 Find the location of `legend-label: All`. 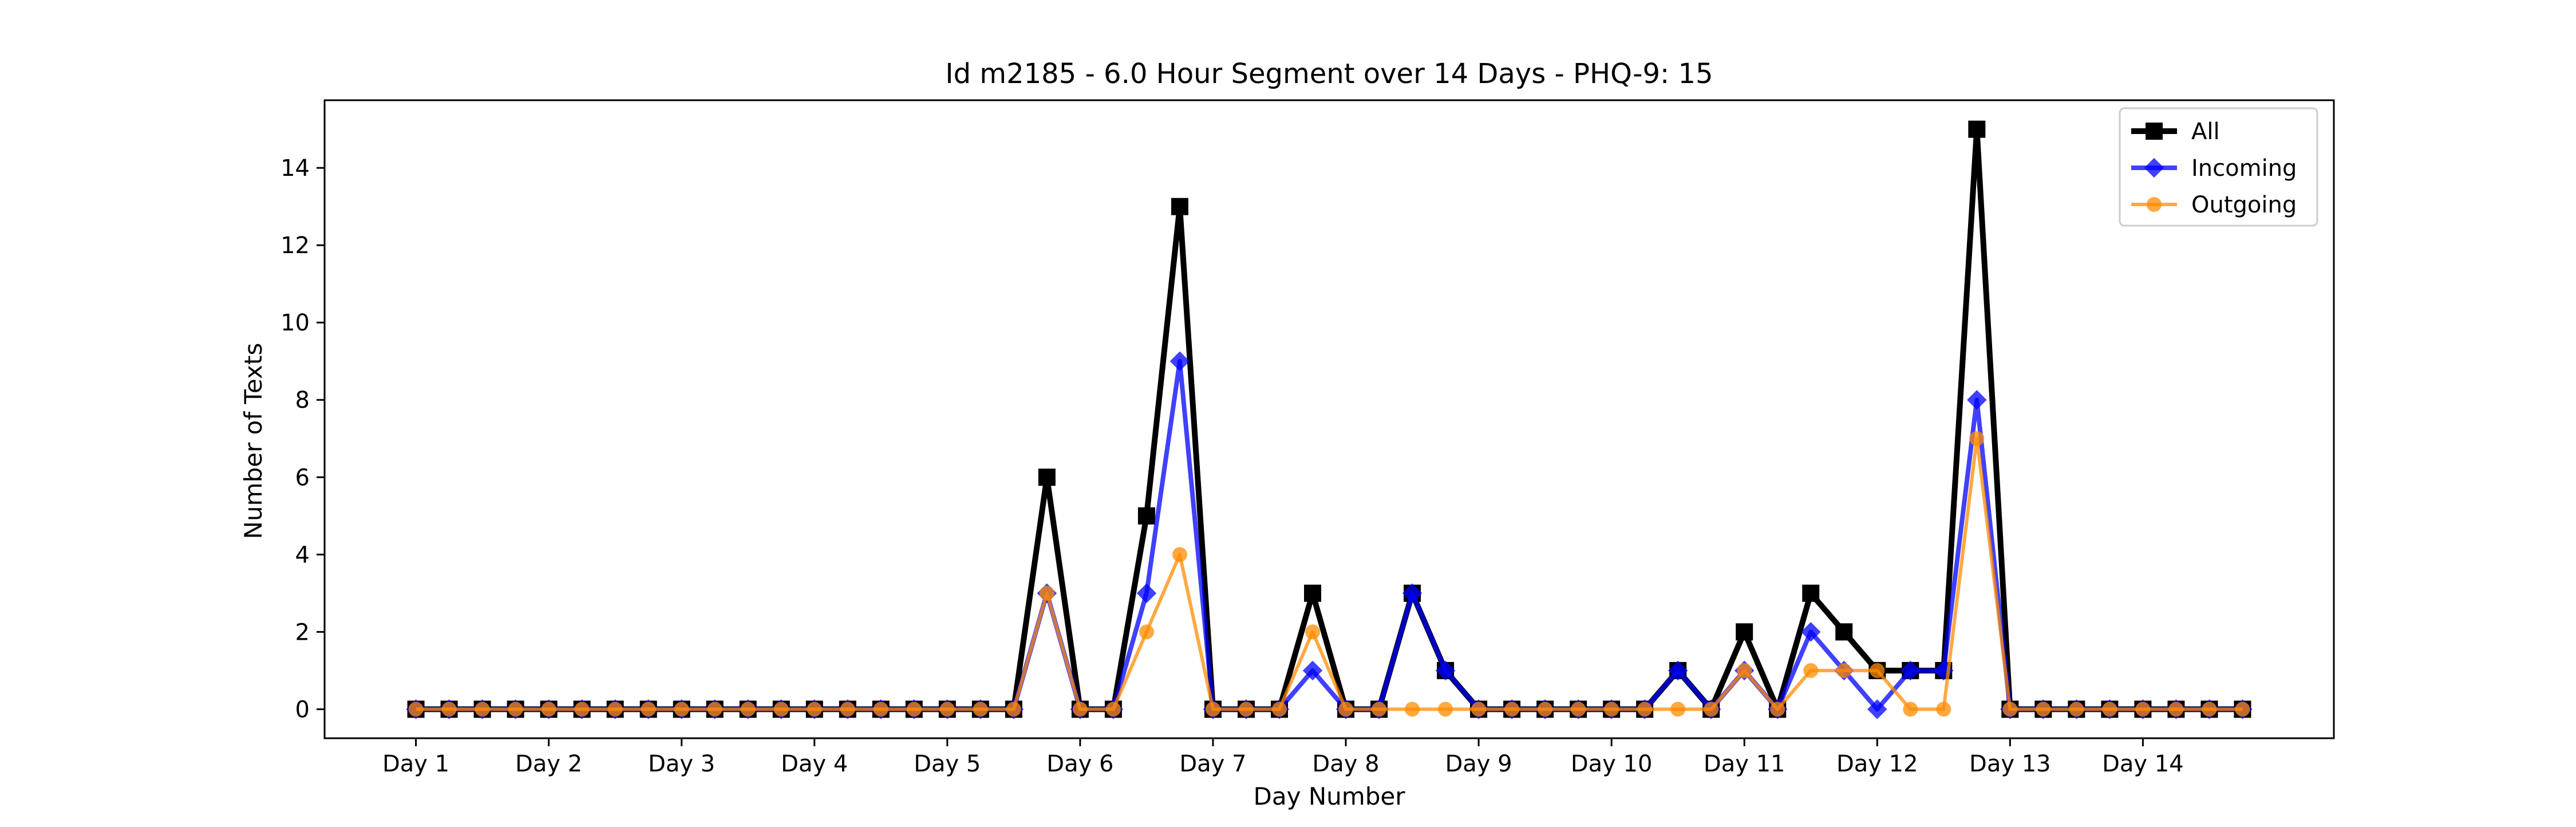

legend-label: All is located at coordinates (2205, 132).